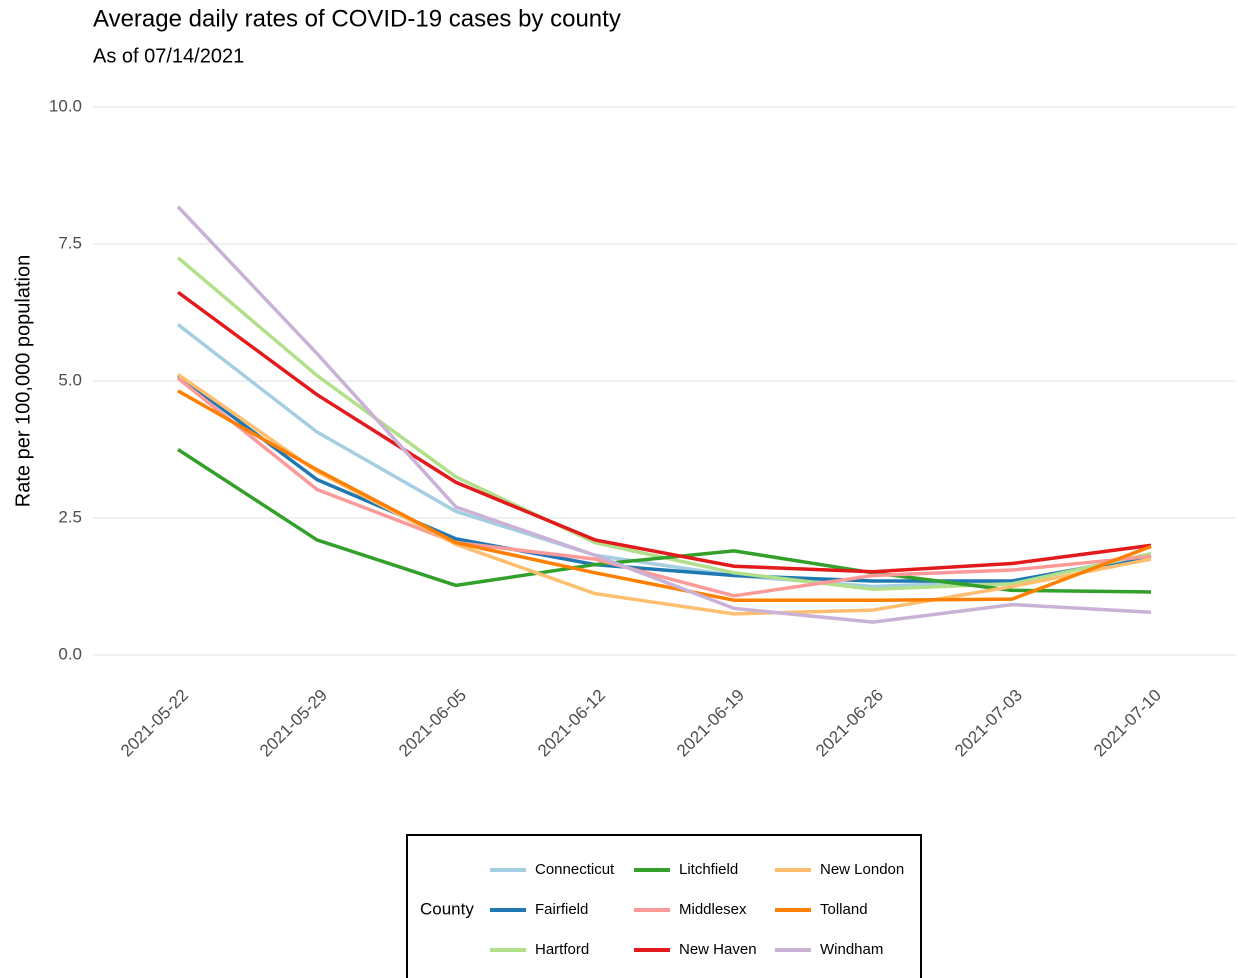 This screenshot has height=978, width=1238. Describe the element at coordinates (23, 381) in the screenshot. I see `y-axis-label: Rate per 100,000 population` at that location.